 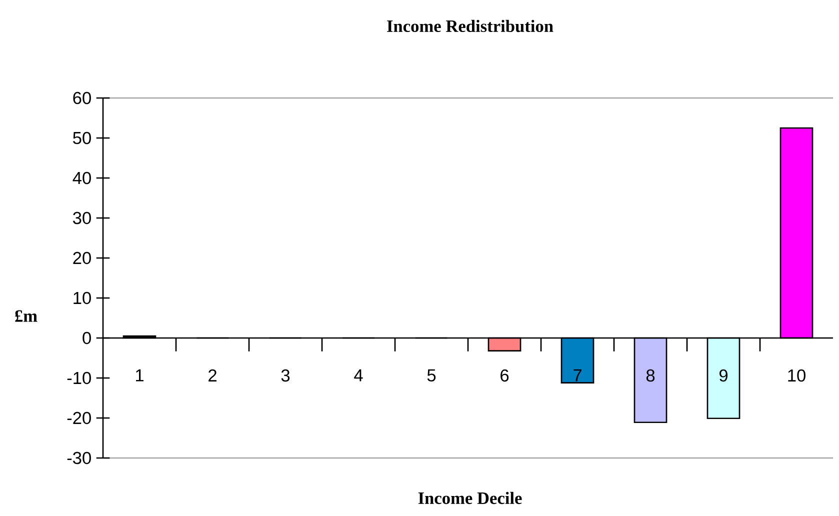 I want to click on x-tick-label: 1, so click(x=140, y=375).